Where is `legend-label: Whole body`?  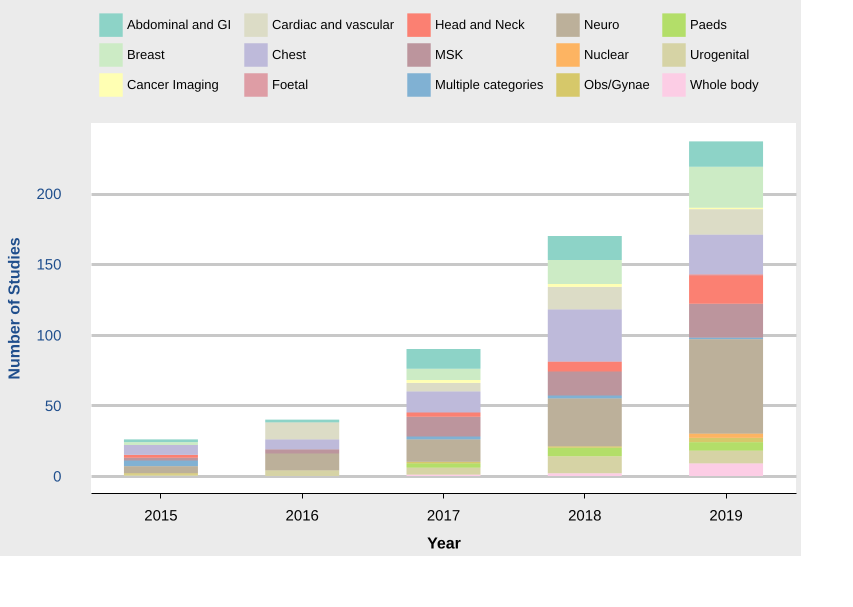 legend-label: Whole body is located at coordinates (725, 84).